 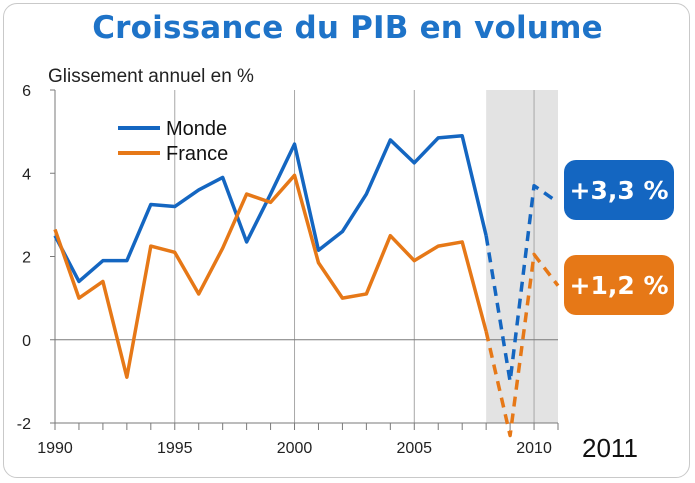 I want to click on year-2011-label: 2011, so click(x=610, y=448).